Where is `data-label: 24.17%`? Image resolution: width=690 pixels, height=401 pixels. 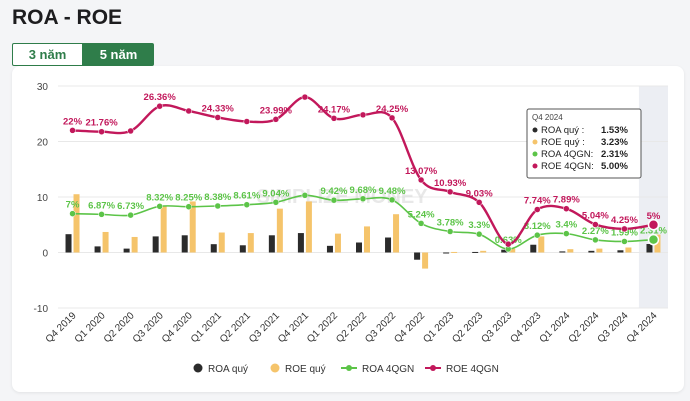 data-label: 24.17% is located at coordinates (334, 109).